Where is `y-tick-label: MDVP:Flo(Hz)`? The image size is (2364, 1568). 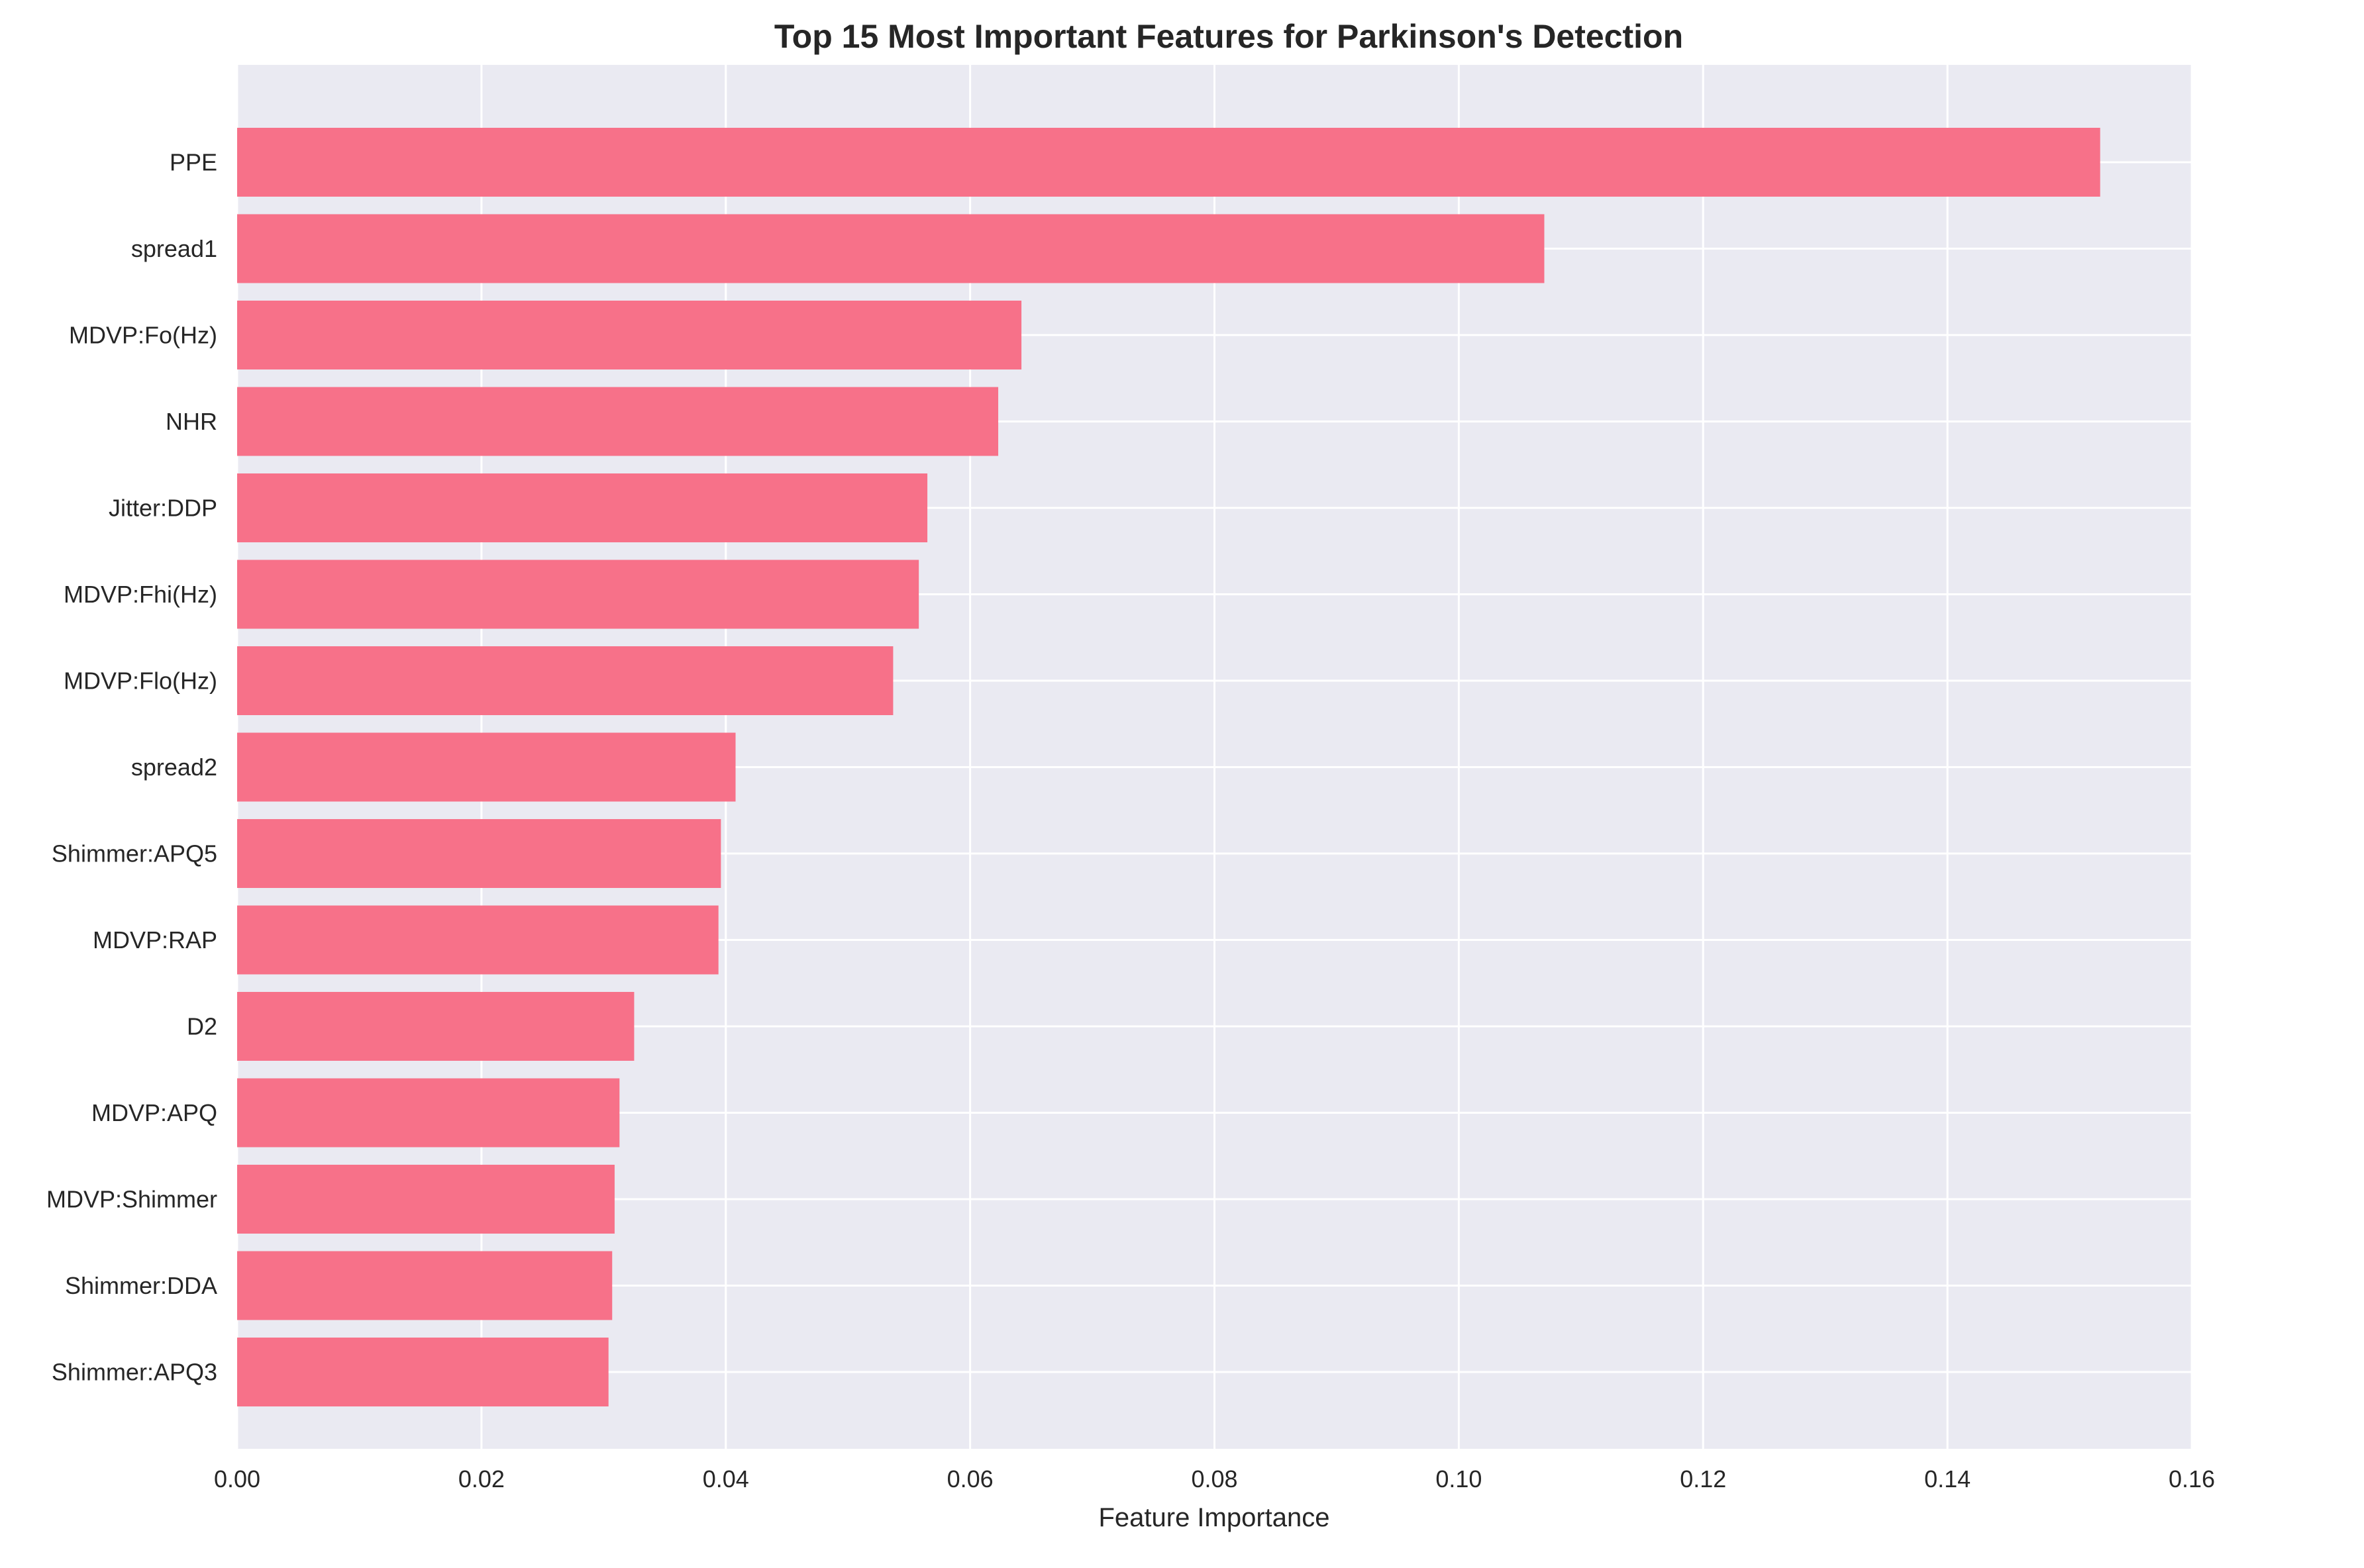 y-tick-label: MDVP:Flo(Hz) is located at coordinates (140, 681).